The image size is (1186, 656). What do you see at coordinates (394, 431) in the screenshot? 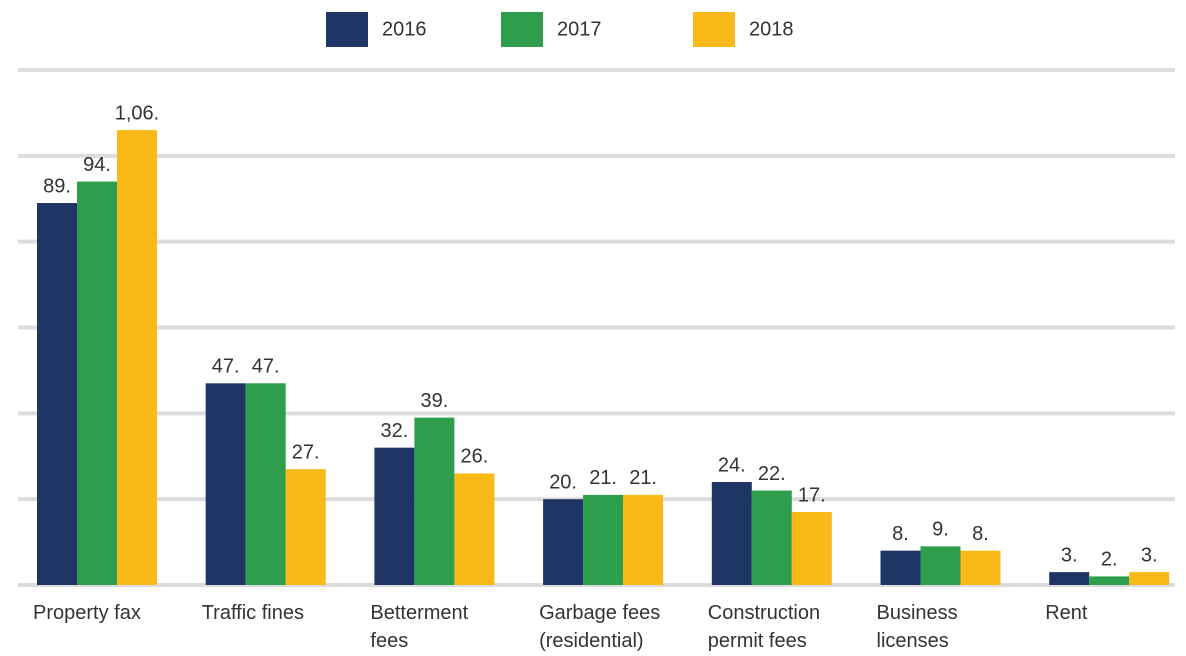
I see `data-label: 32.` at bounding box center [394, 431].